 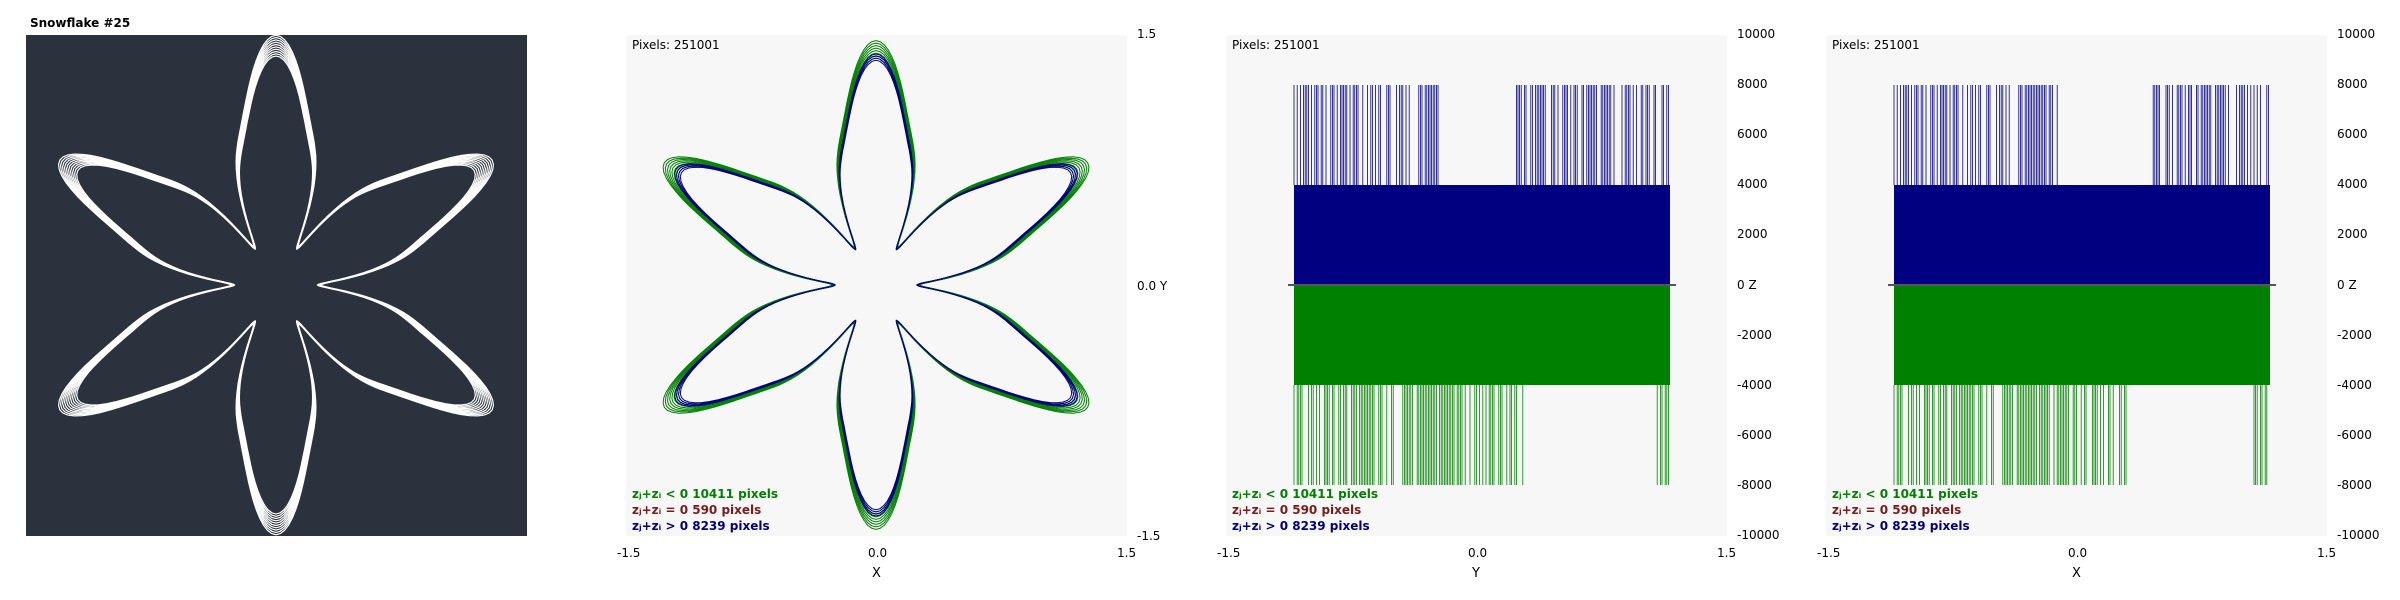 What do you see at coordinates (80, 23) in the screenshot?
I see `window-title: Snowflake #25` at bounding box center [80, 23].